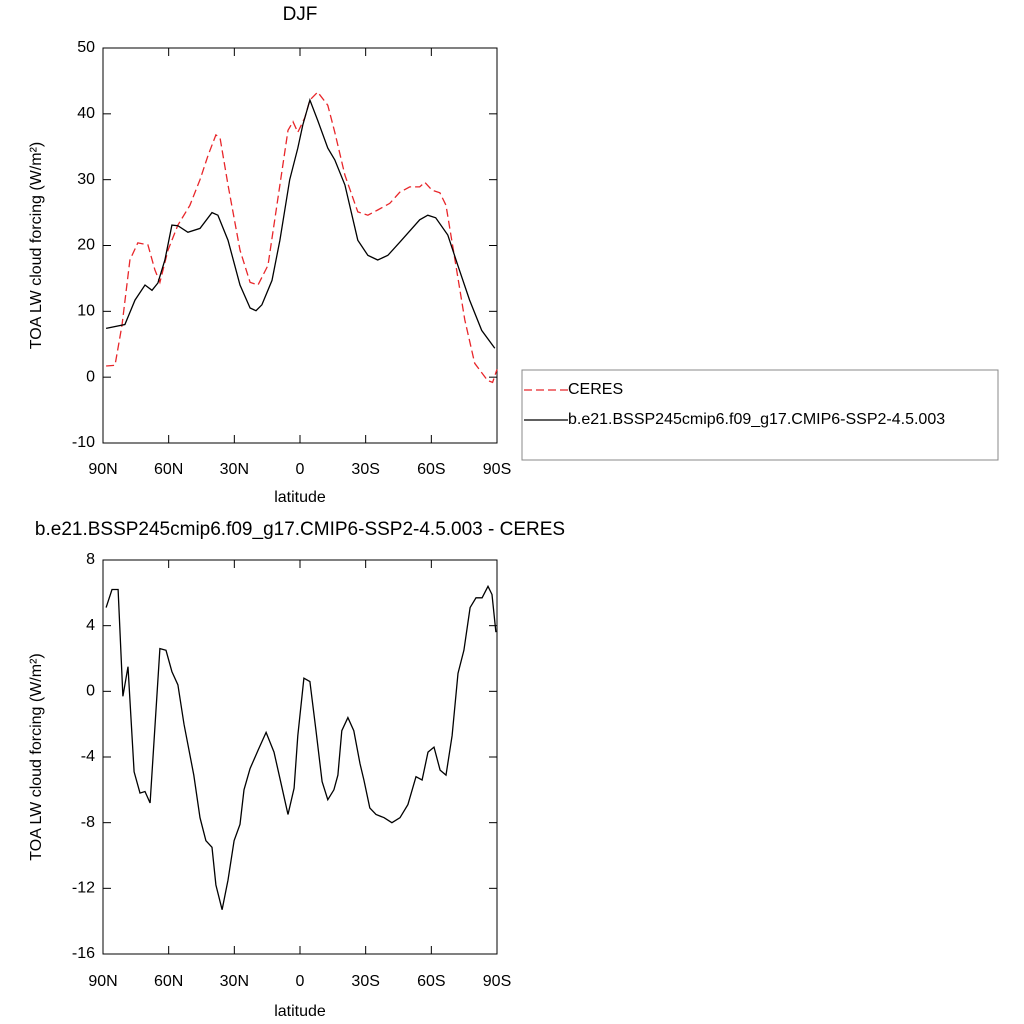 This screenshot has height=1024, width=1024. I want to click on y-tick-label: 30, so click(86, 179).